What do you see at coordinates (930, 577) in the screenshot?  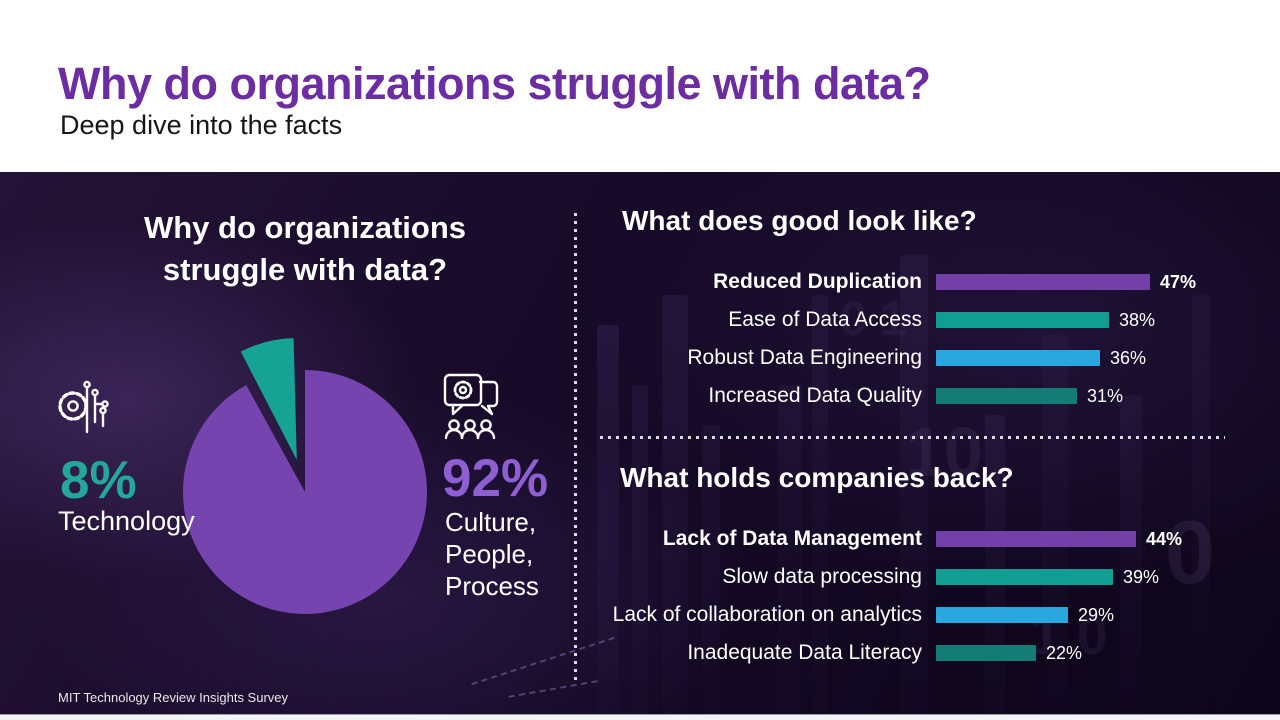 I see `bar-row: Slow data processing 39%` at bounding box center [930, 577].